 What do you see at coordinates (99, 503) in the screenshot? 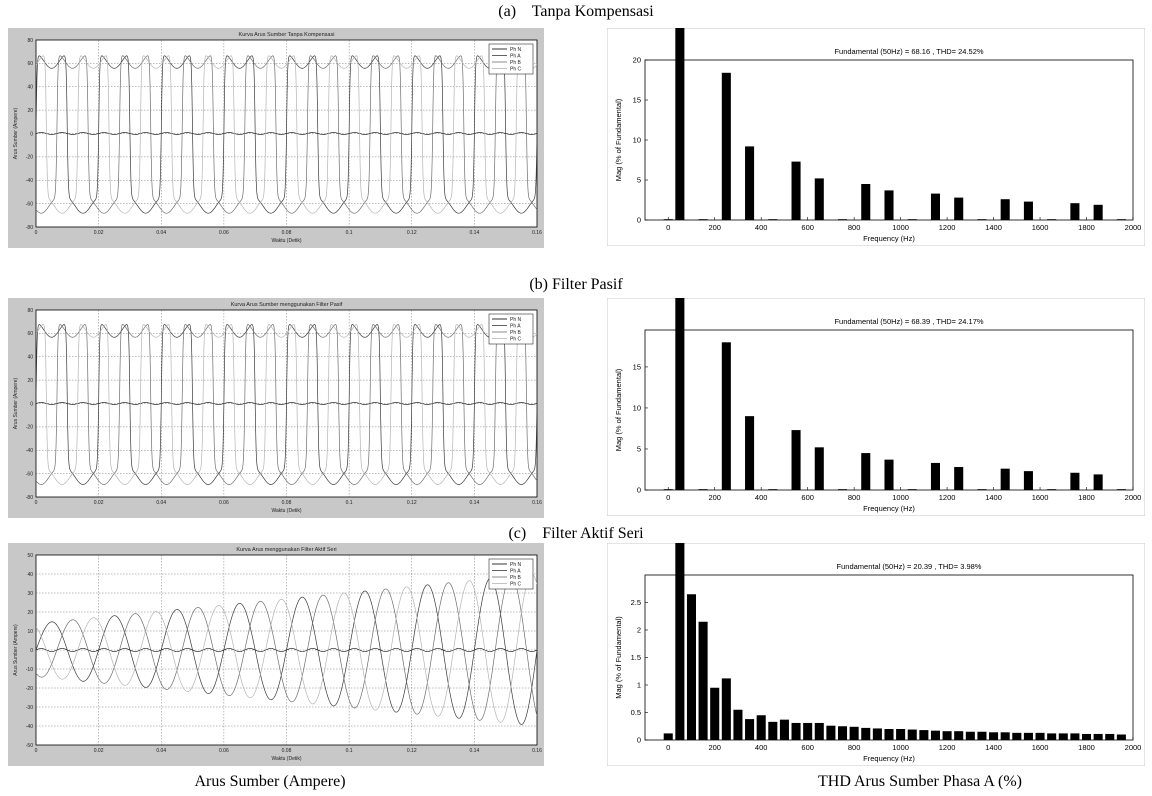
I see `x-tick-label: 0.02` at bounding box center [99, 503].